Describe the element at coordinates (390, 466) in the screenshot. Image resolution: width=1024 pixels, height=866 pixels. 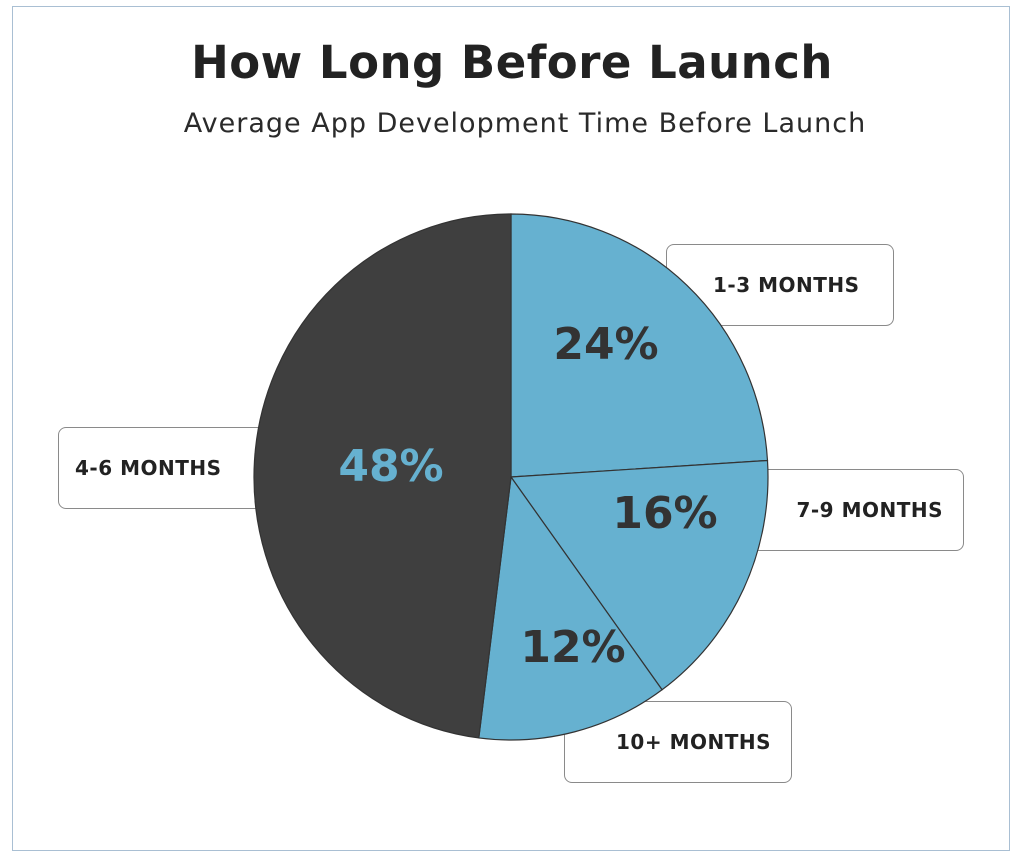
I see `pie-value-label: 48%` at that location.